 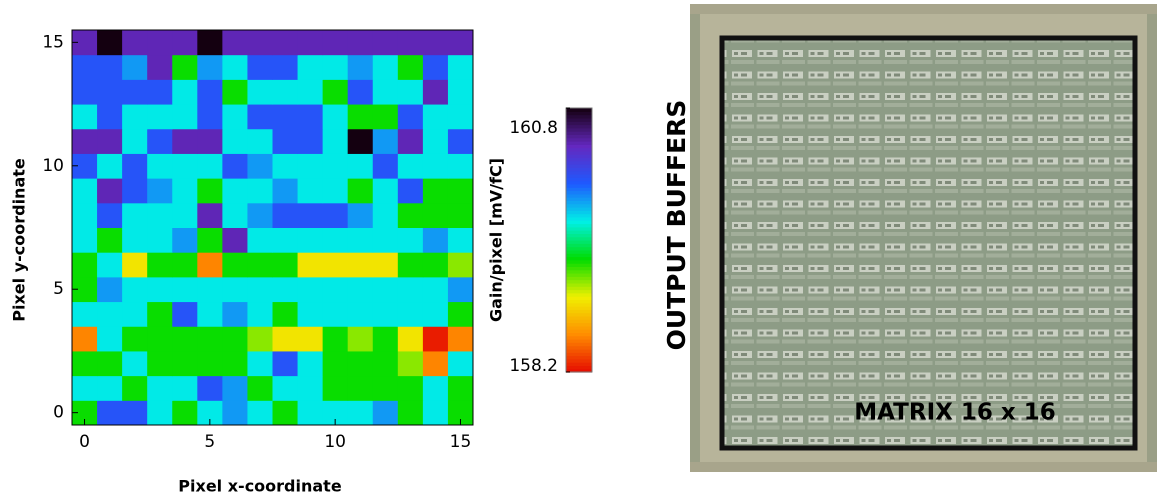 I want to click on x-tick-label: 0, so click(x=84, y=442).